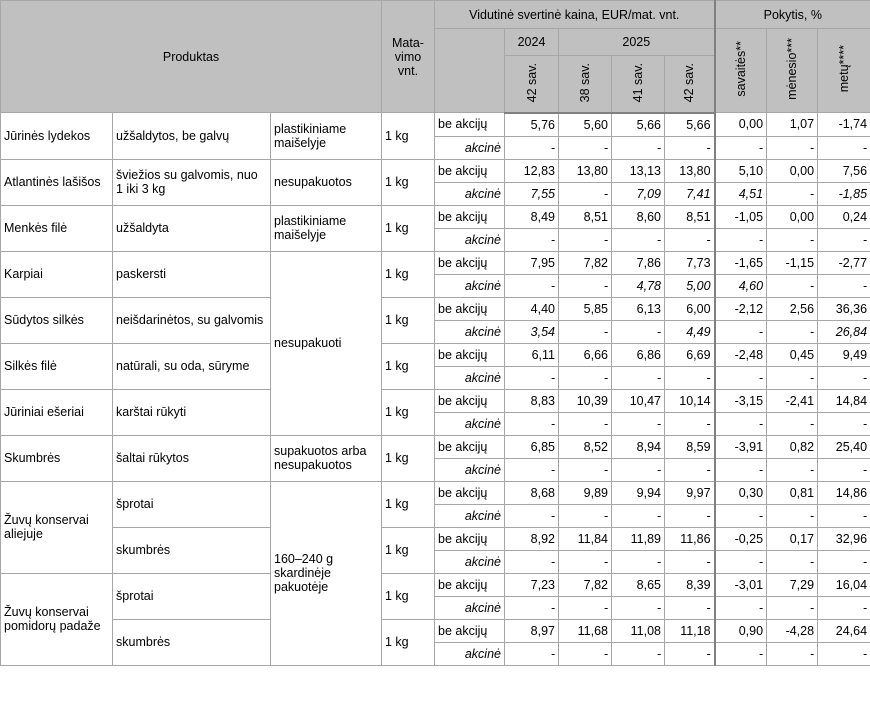 The width and height of the screenshot is (870, 719). Describe the element at coordinates (585, 84) in the screenshot. I see `header-week: 38 sav.` at that location.